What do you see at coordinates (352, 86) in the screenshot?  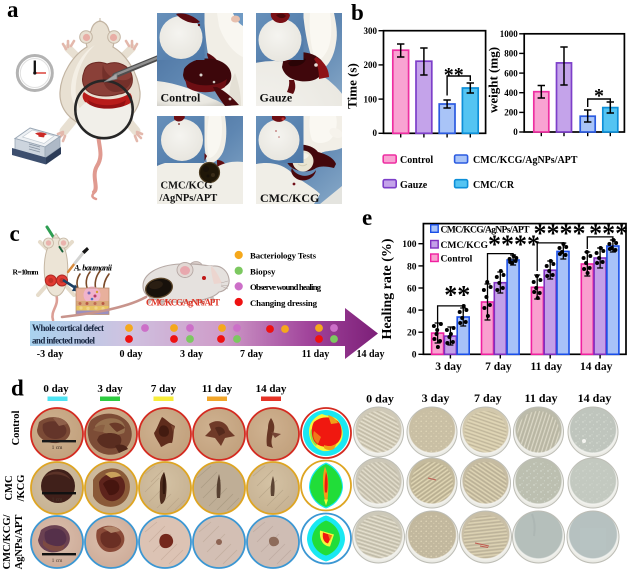 I see `svg-text: Time (s)` at bounding box center [352, 86].